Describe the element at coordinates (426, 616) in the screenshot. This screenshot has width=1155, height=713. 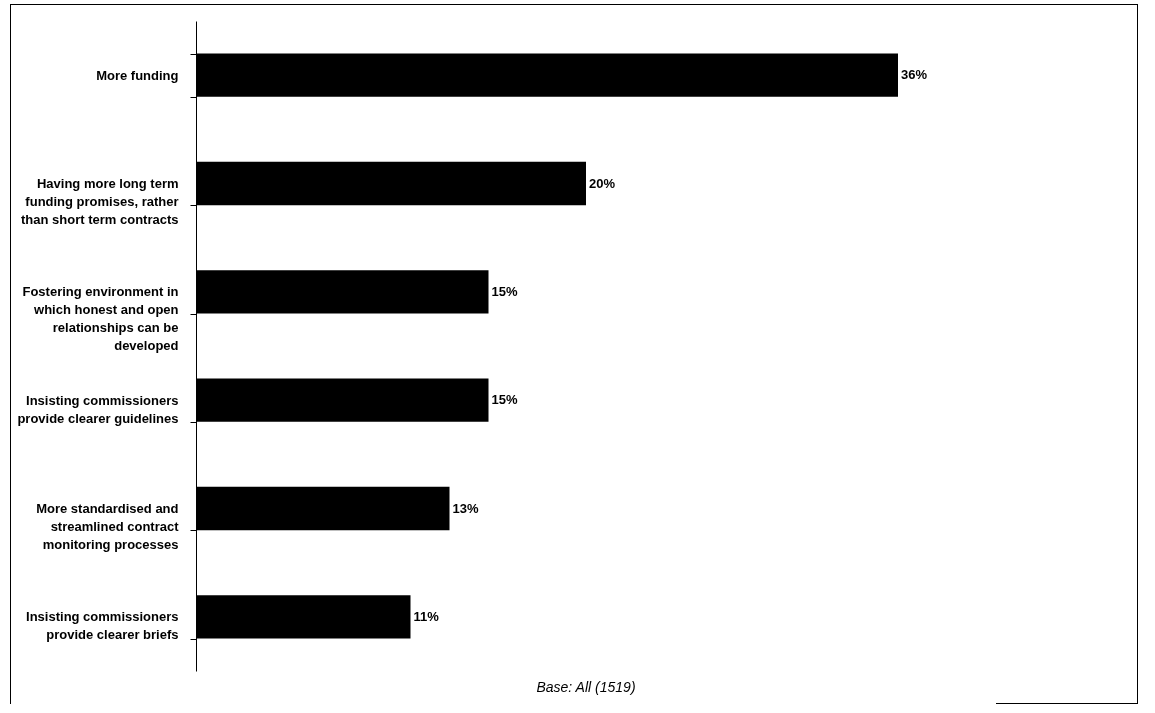
I see `data-label: 11%` at that location.